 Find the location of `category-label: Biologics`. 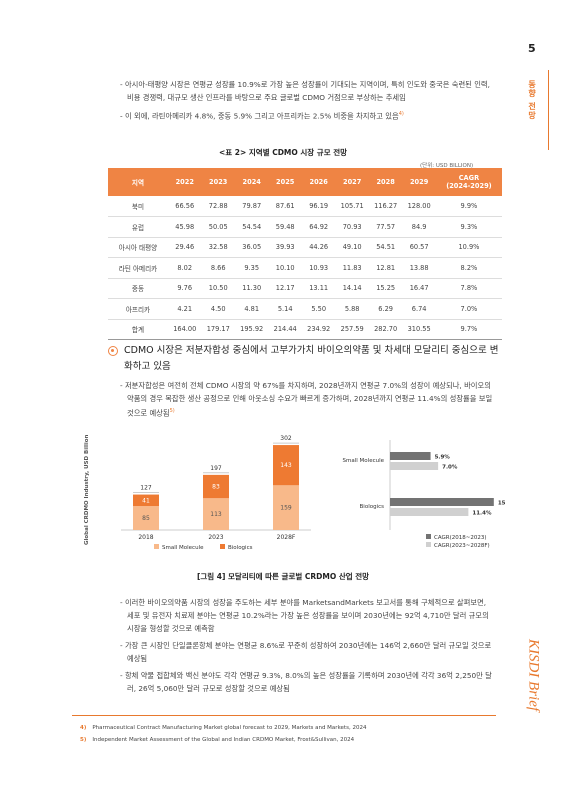

category-label: Biologics is located at coordinates (372, 507).